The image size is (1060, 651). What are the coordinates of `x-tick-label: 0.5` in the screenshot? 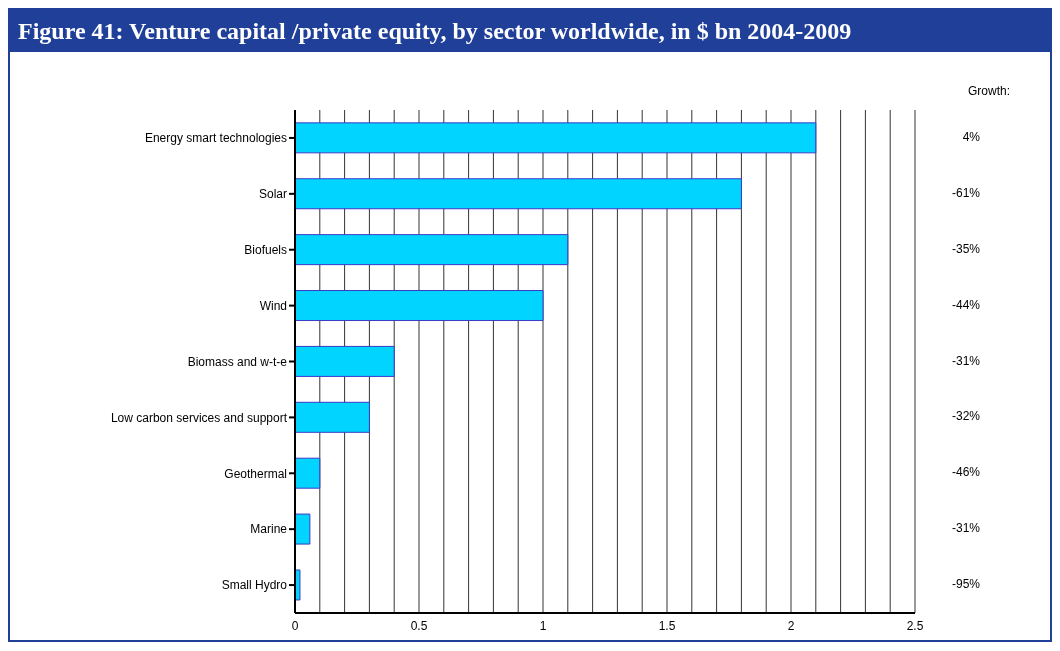 It's located at (419, 625).